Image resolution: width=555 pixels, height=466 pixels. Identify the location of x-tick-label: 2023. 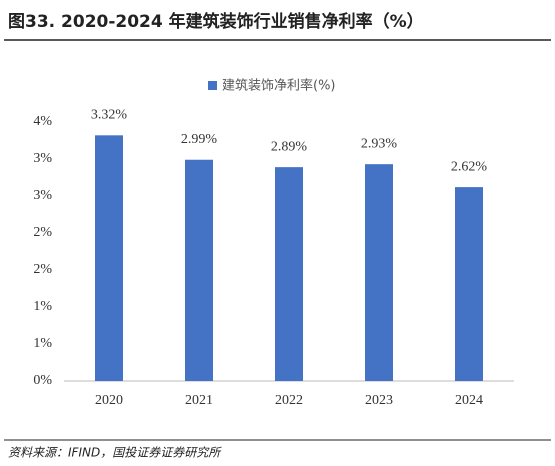
(379, 400).